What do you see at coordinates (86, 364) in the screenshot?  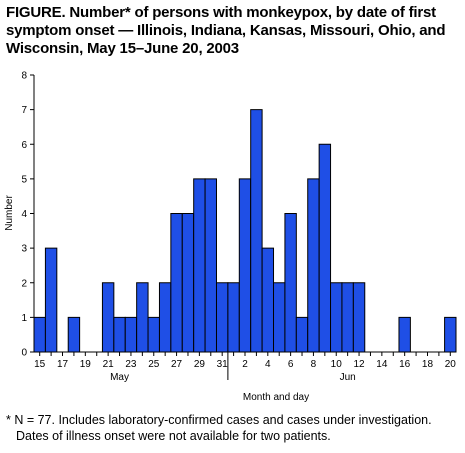 I see `x-tick-label: 19` at bounding box center [86, 364].